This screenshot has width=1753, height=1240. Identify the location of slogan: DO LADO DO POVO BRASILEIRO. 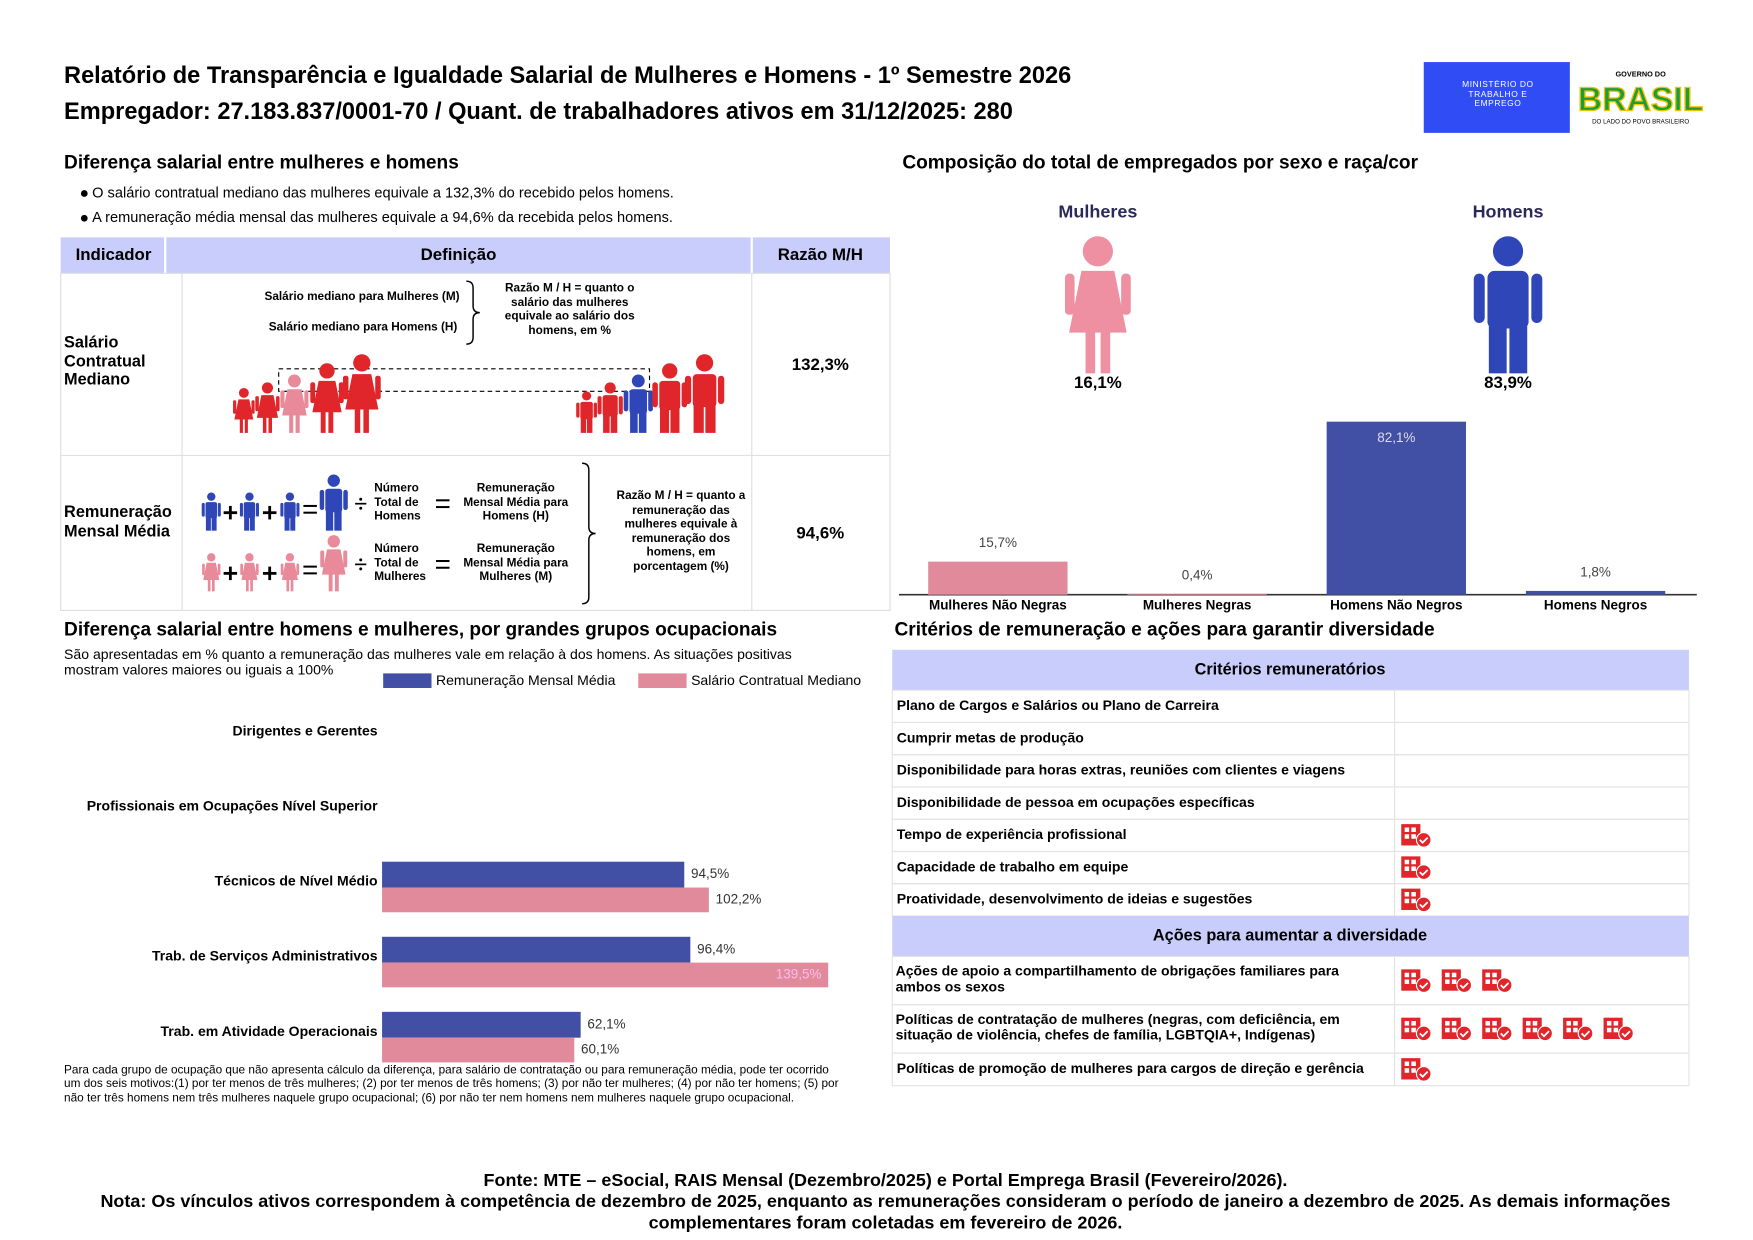
(1640, 121).